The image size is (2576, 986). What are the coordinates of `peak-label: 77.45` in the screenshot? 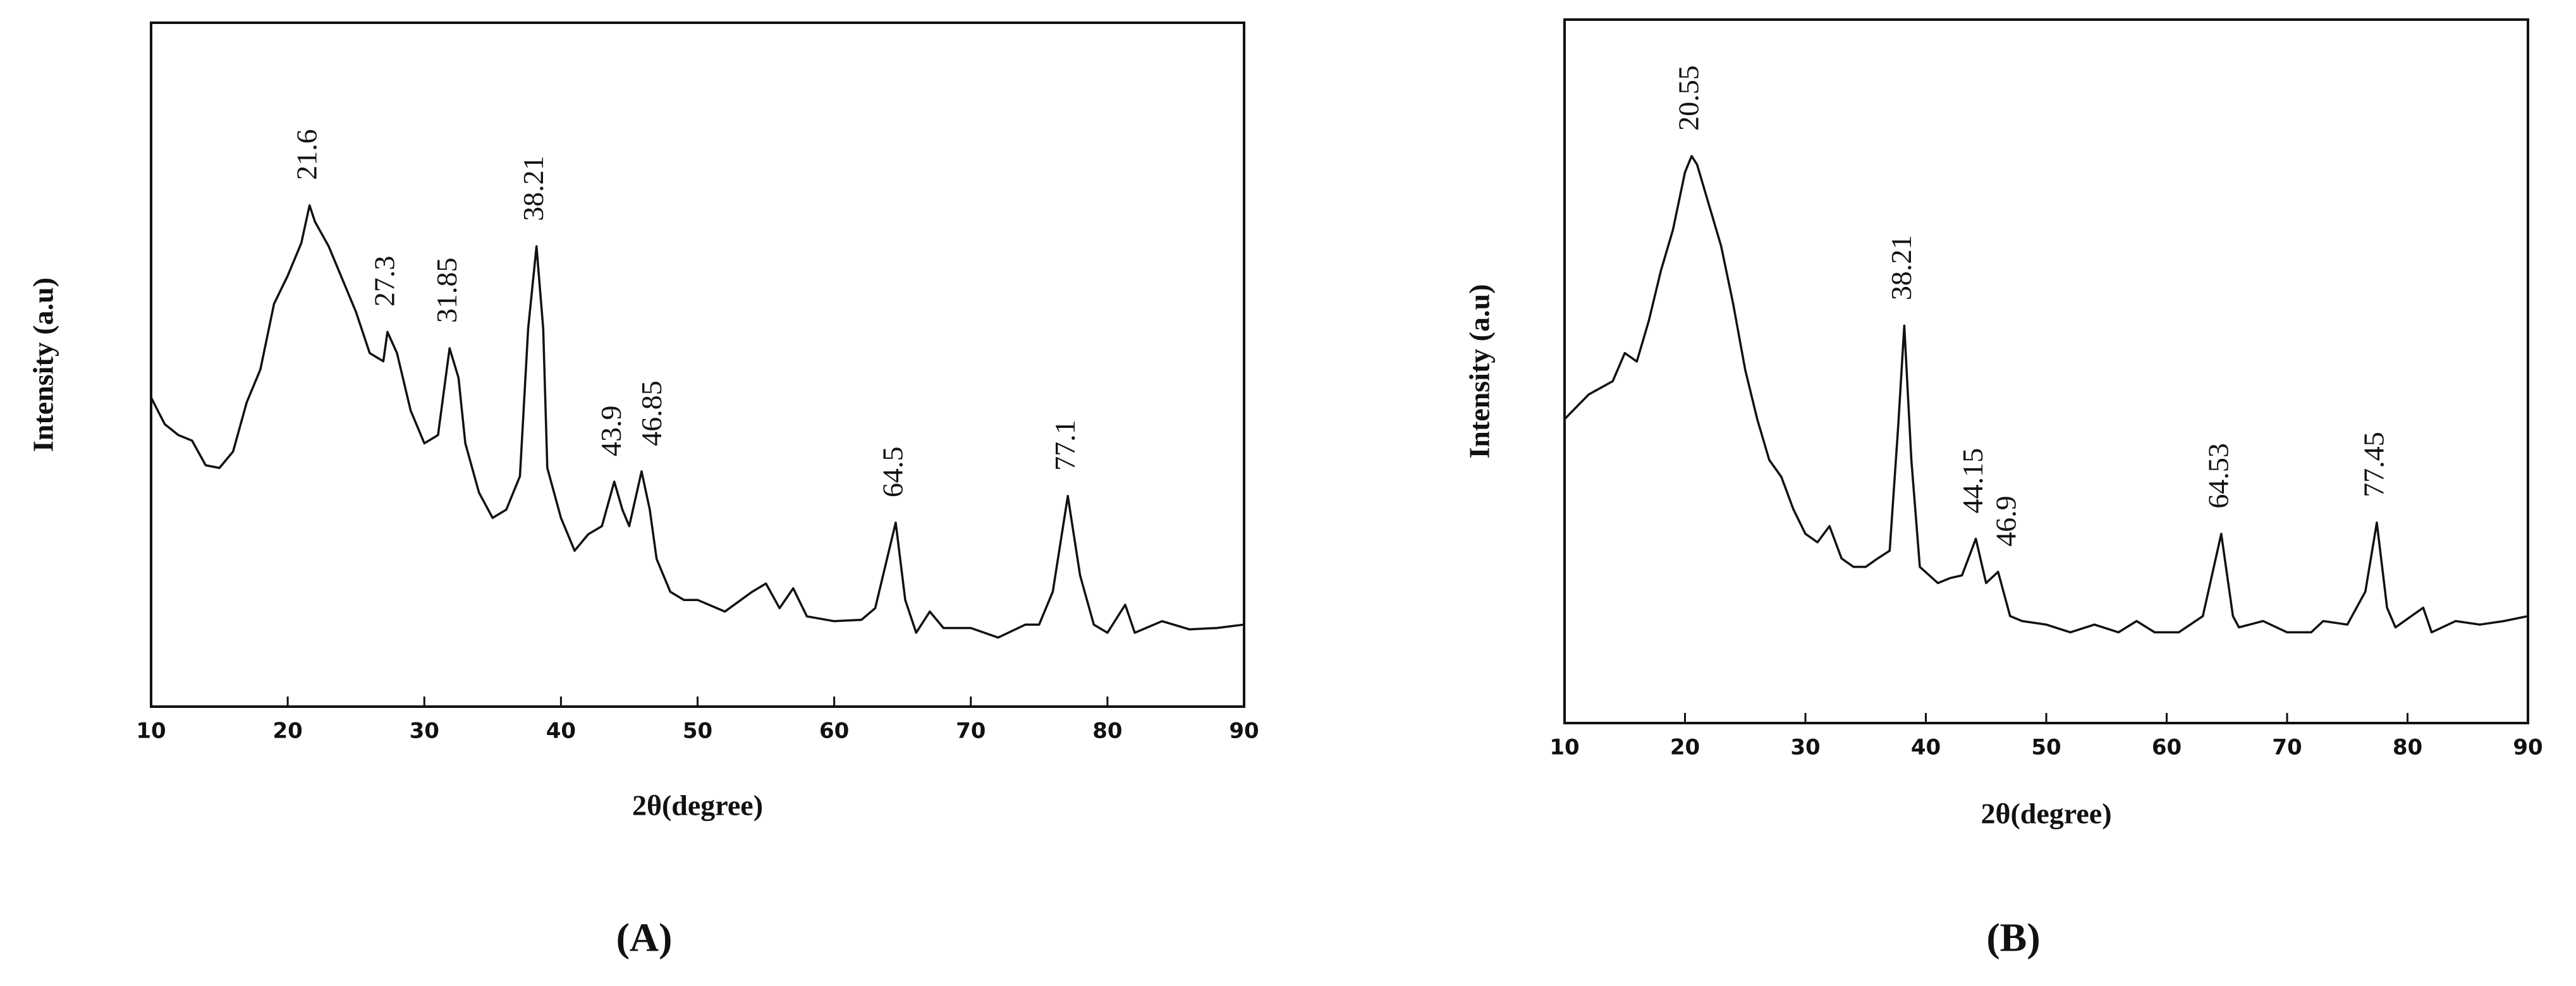 It's located at (2373, 464).